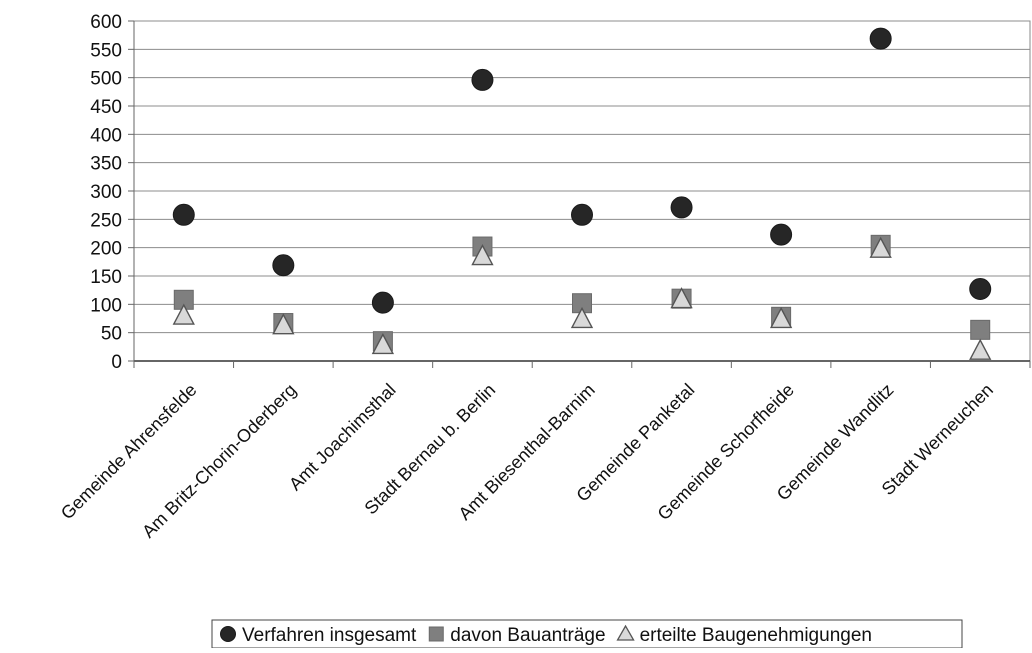  What do you see at coordinates (106, 135) in the screenshot?
I see `y-tick-label: 400` at bounding box center [106, 135].